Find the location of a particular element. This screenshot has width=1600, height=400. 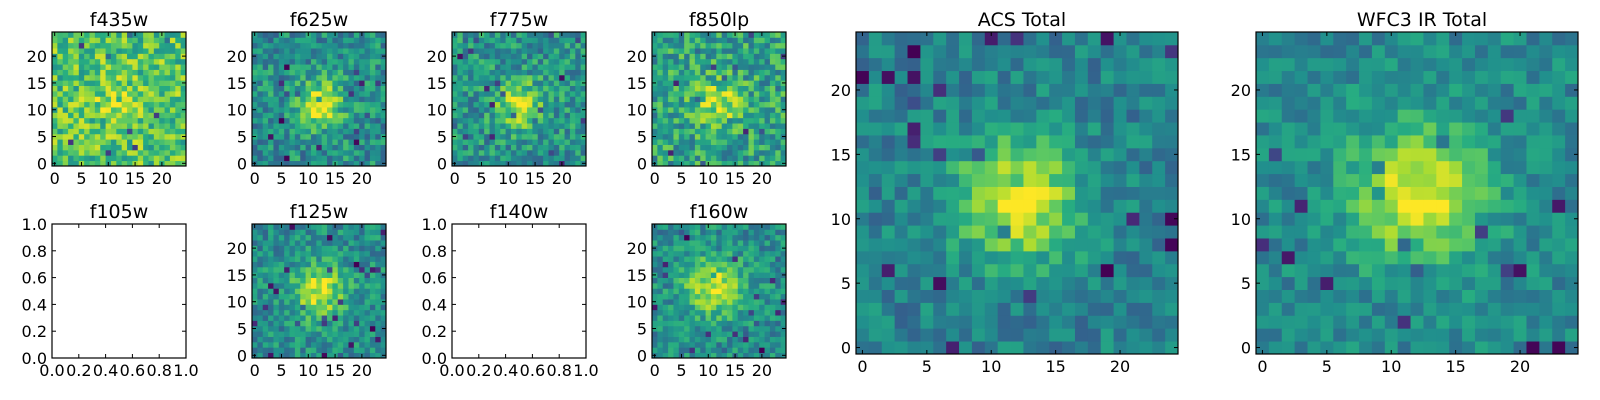

panel-title: f435w is located at coordinates (119, 20).